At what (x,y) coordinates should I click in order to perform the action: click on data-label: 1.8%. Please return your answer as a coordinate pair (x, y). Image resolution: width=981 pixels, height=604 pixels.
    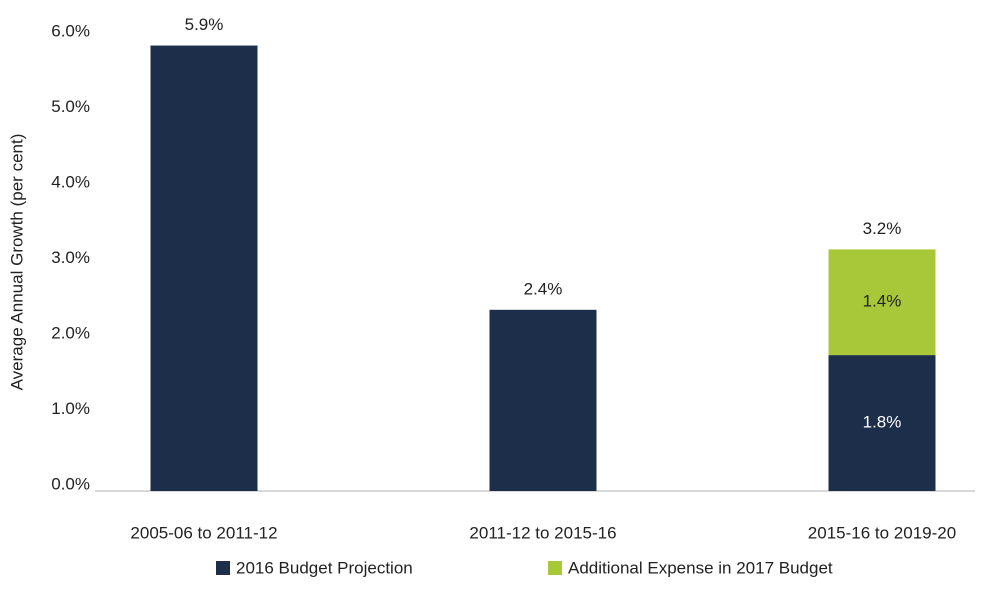
    Looking at the image, I should click on (882, 422).